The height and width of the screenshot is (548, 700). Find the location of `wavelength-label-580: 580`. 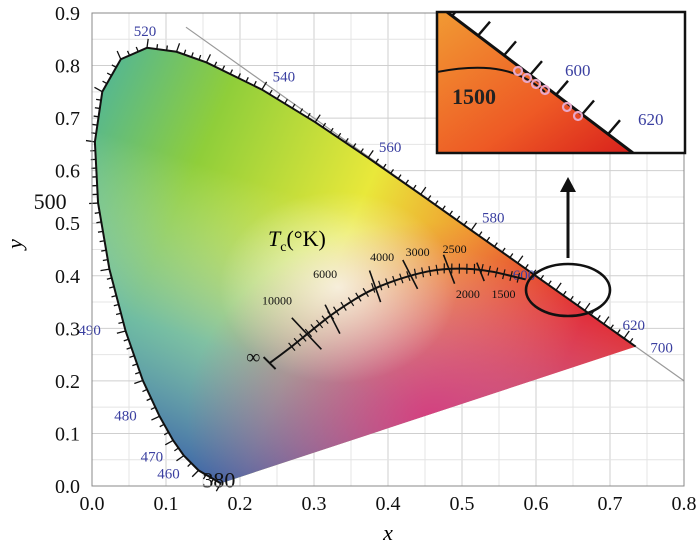

wavelength-label-580: 580 is located at coordinates (493, 218).